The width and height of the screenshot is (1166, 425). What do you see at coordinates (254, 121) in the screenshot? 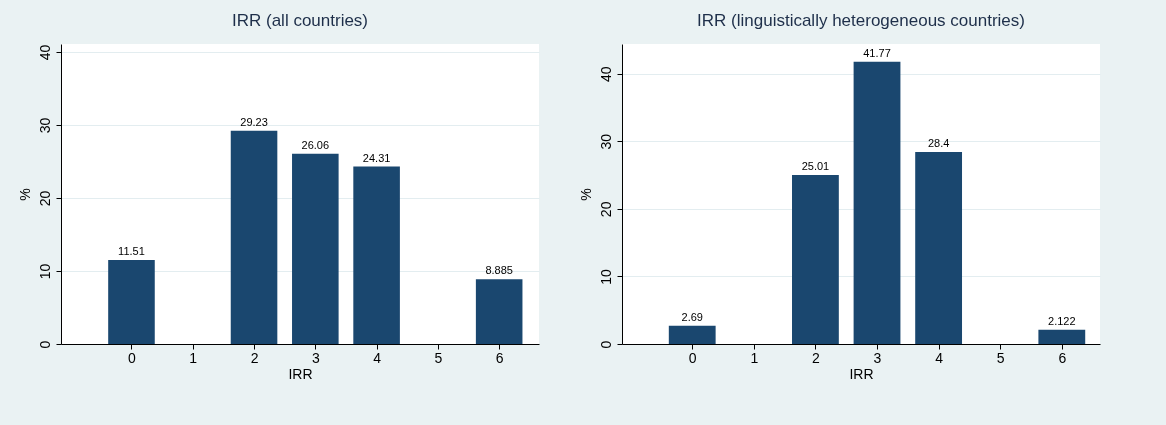
I see `data-label: 29.23` at bounding box center [254, 121].